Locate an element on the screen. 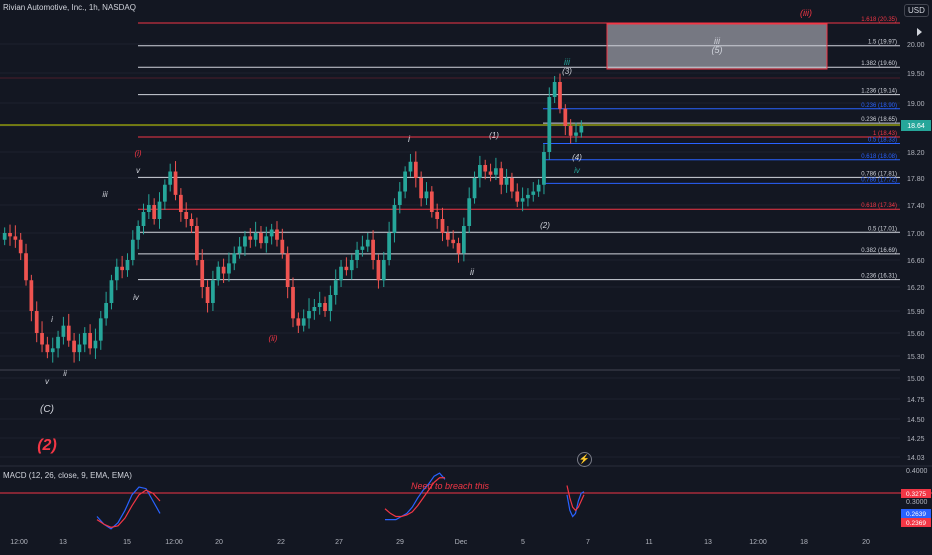 Image resolution: width=932 pixels, height=555 pixels. last-price-badge is located at coordinates (916, 125).